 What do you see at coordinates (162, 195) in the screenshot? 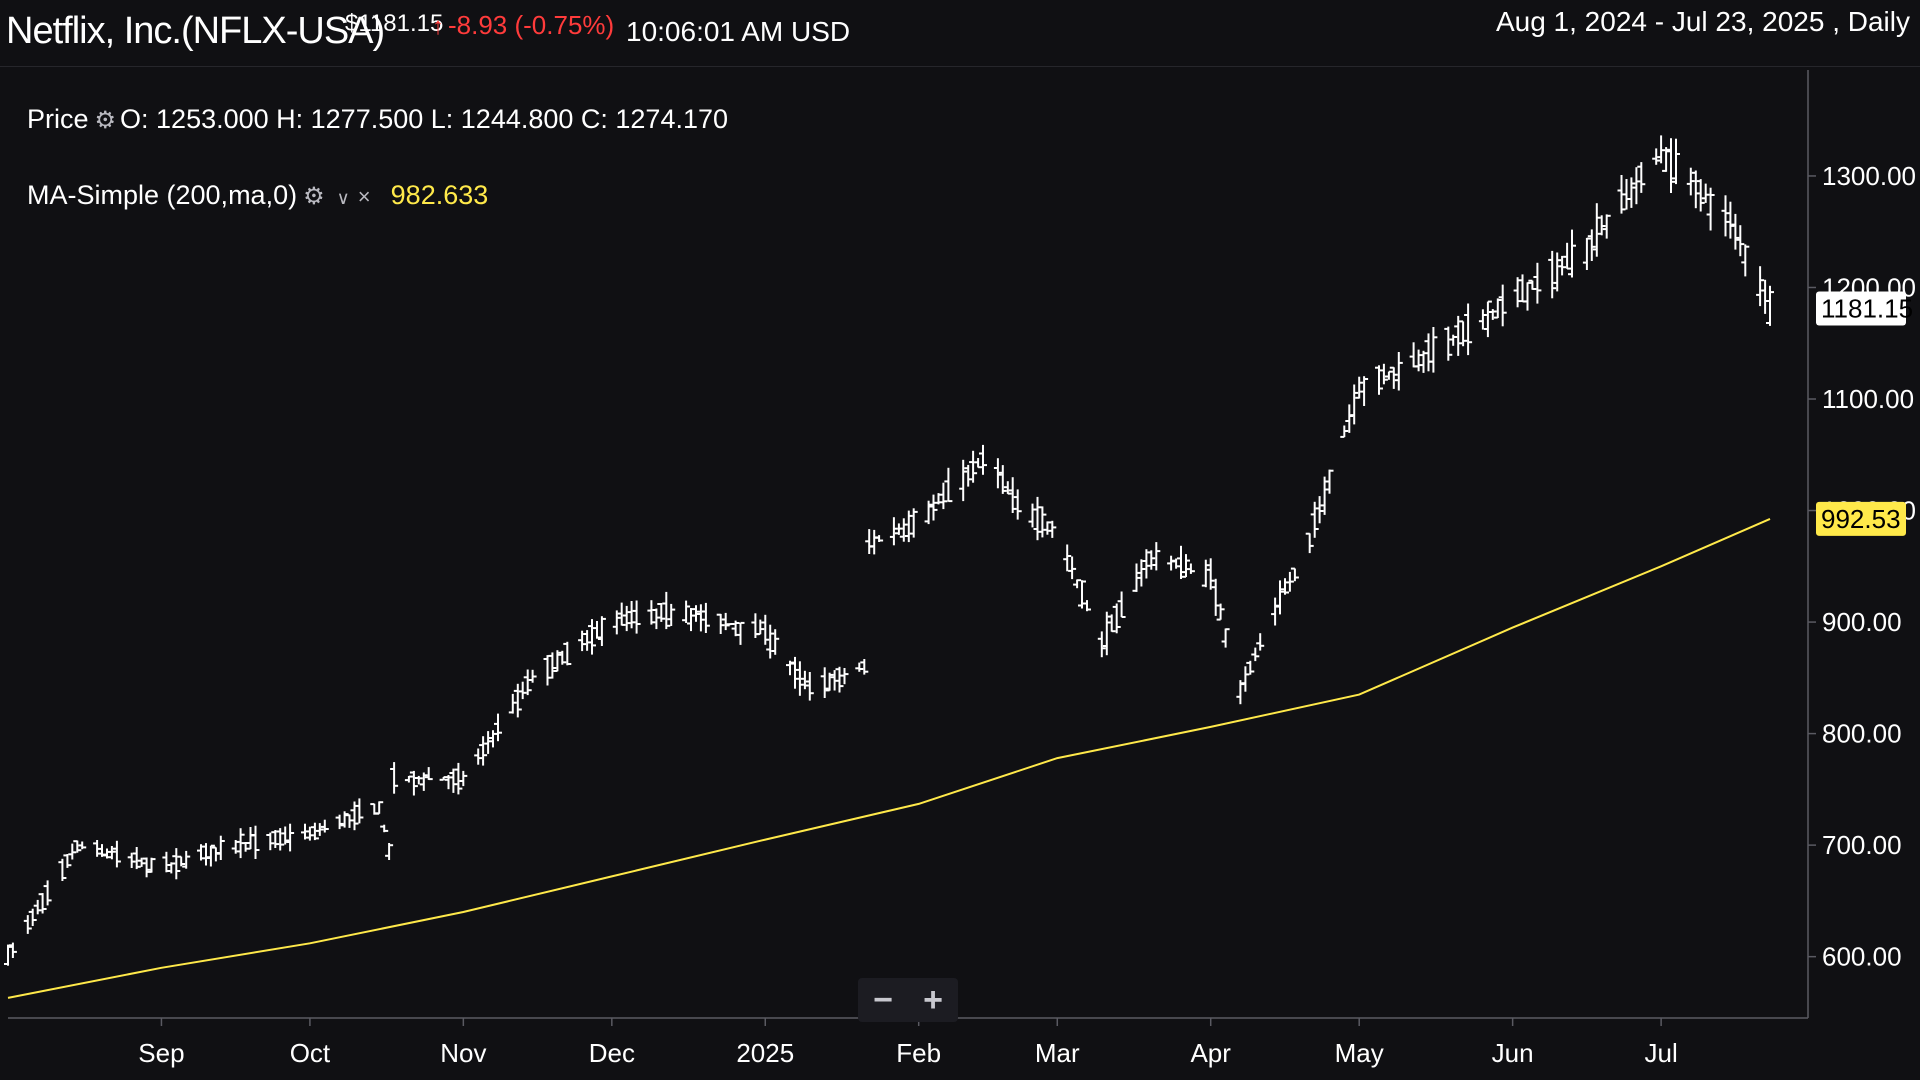
I see `ma-legend-label: MA-Simple (200,ma,0)` at bounding box center [162, 195].